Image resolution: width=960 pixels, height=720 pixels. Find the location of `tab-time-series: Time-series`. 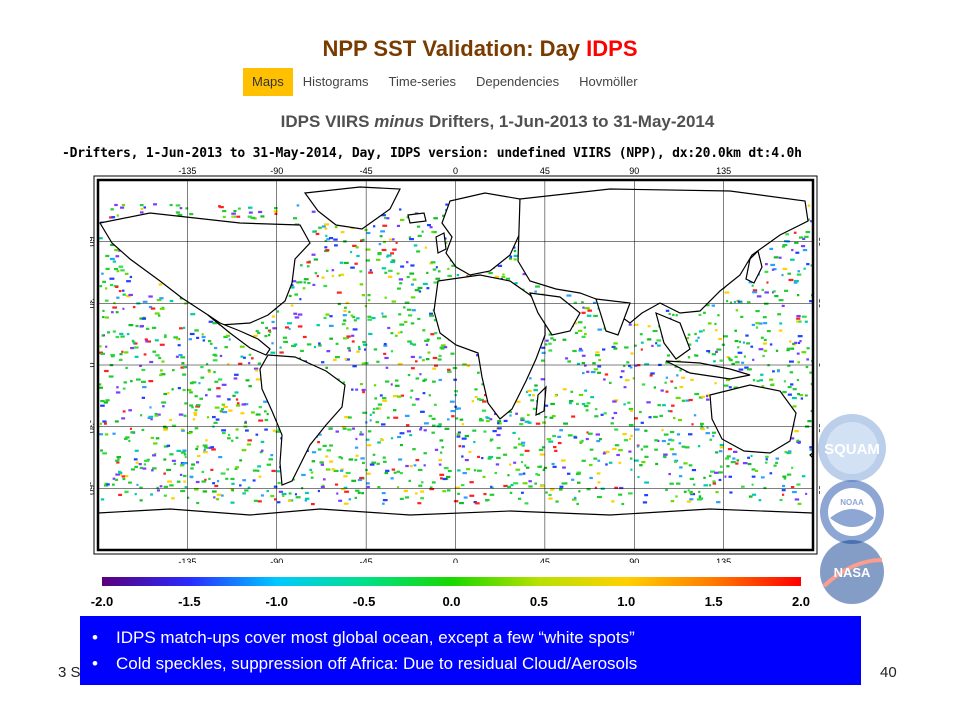

tab-time-series: Time-series is located at coordinates (422, 81).